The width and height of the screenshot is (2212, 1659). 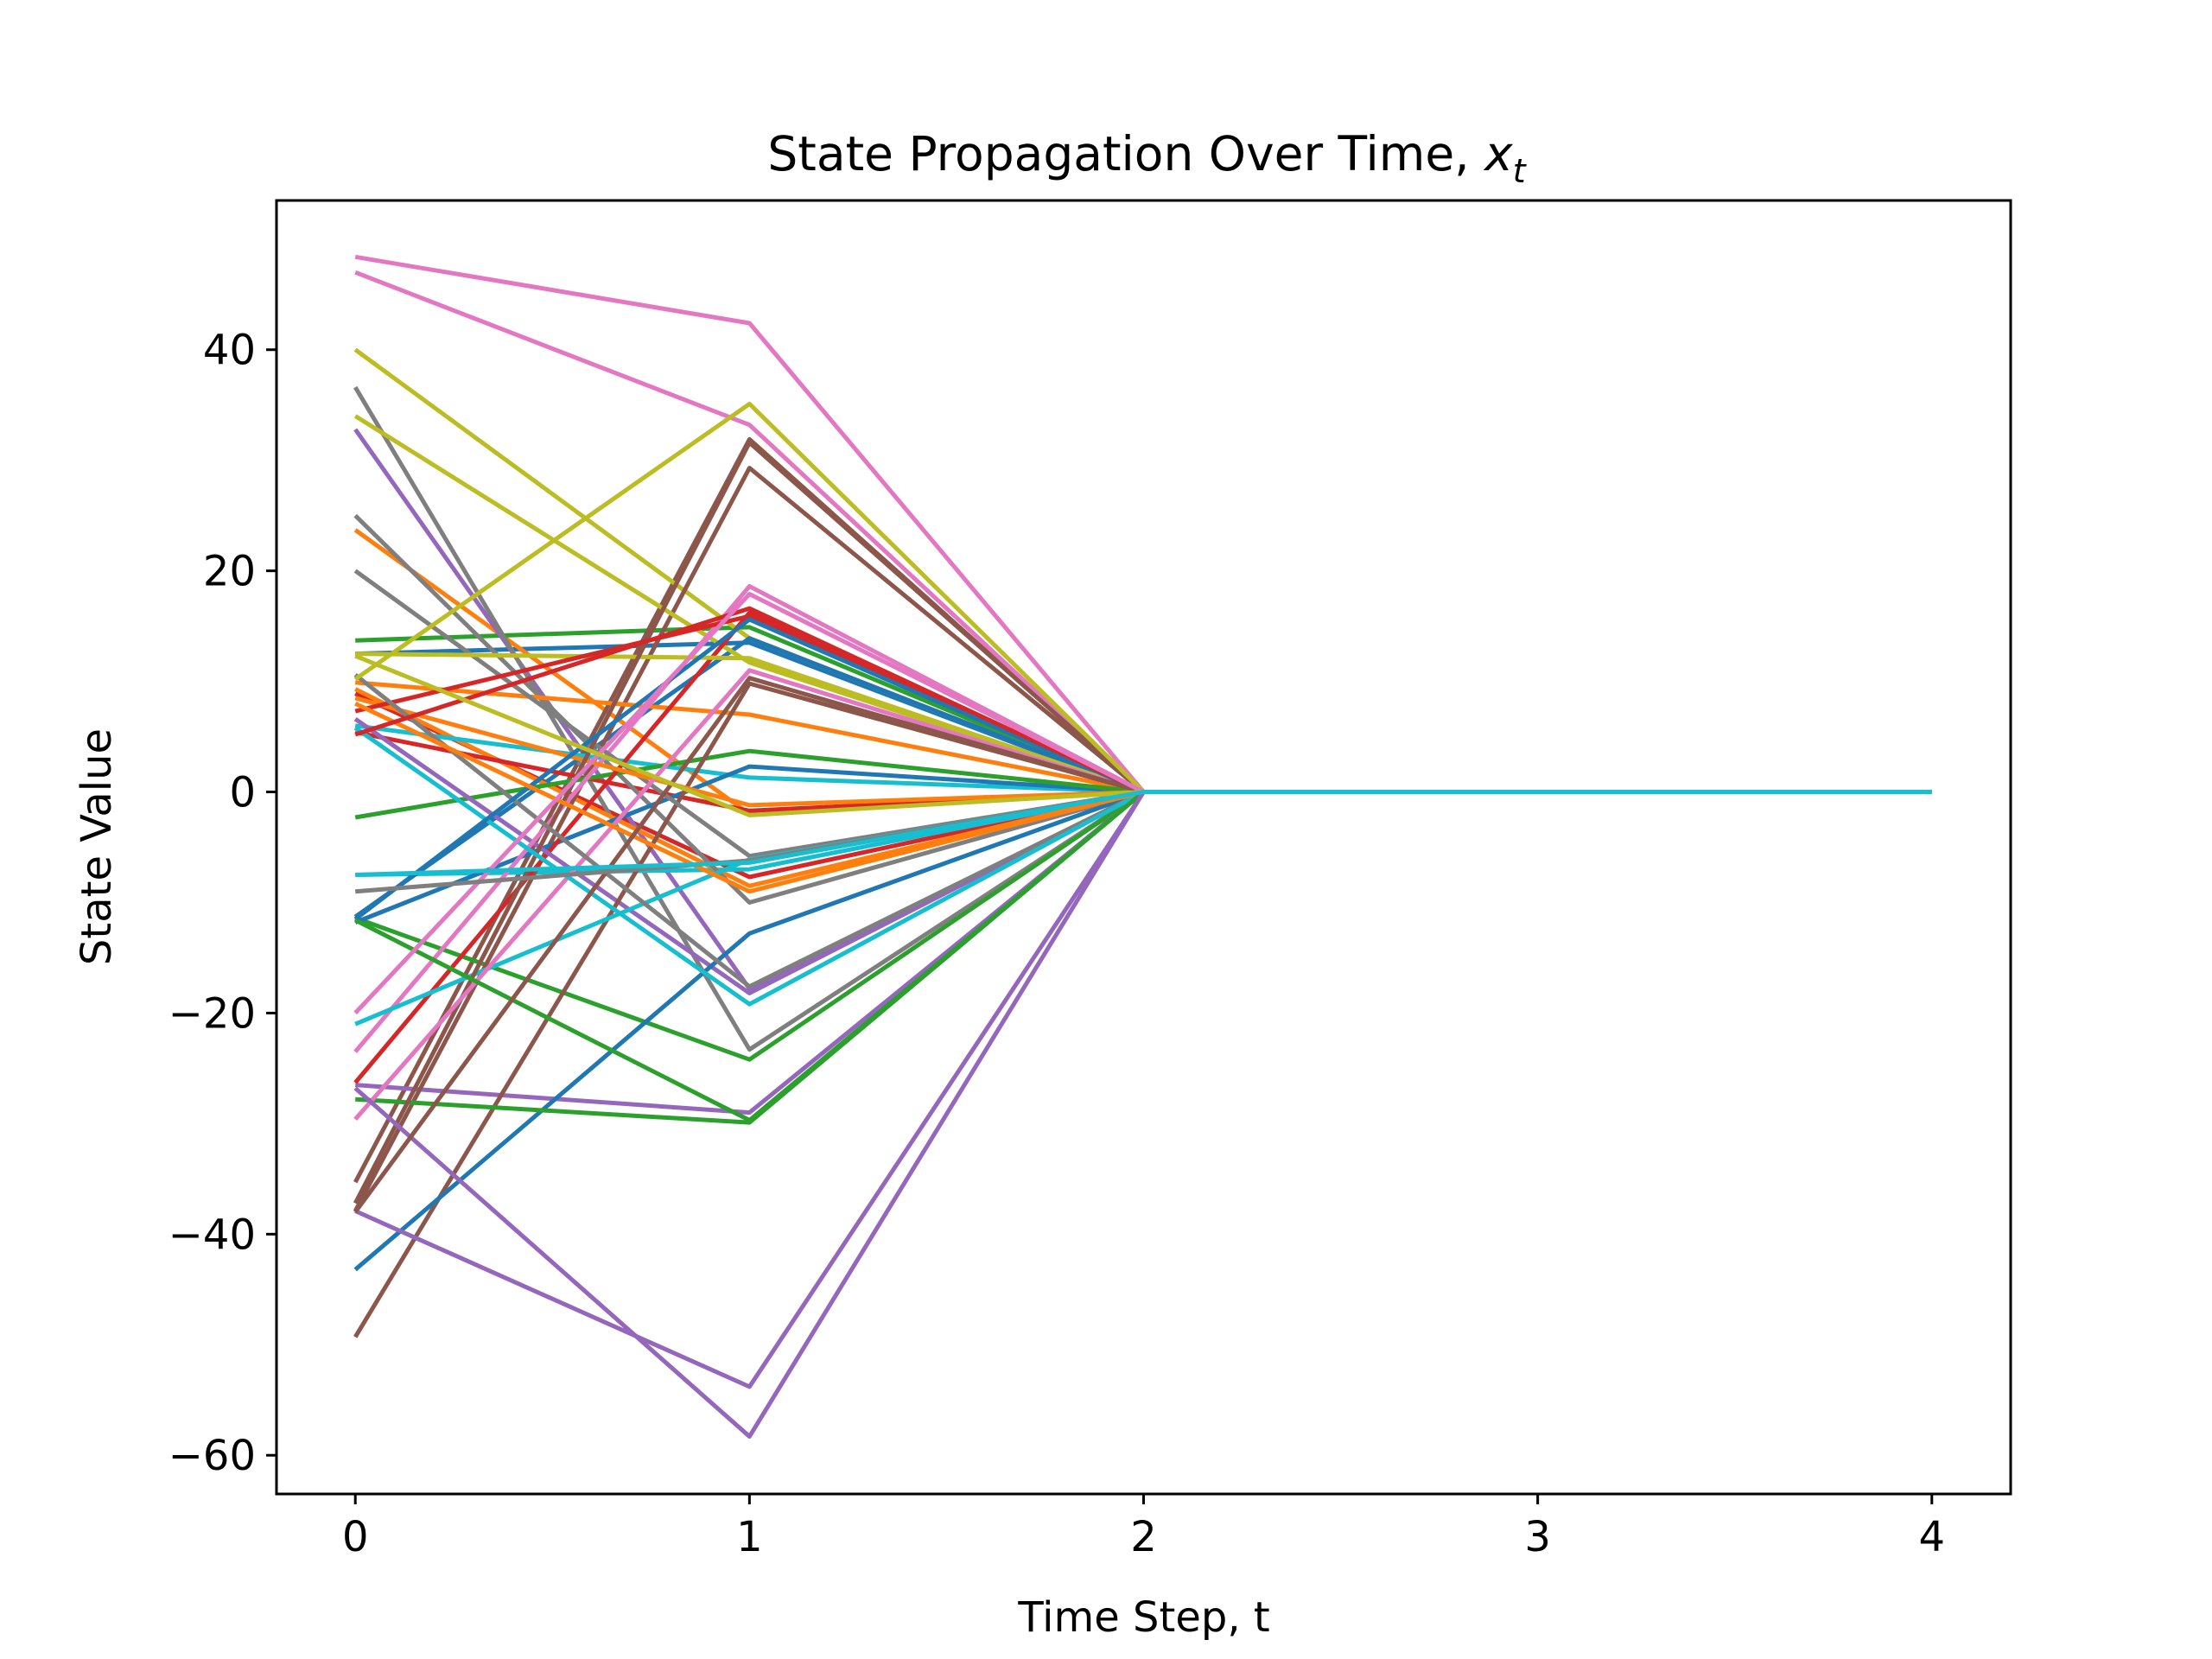 What do you see at coordinates (230, 572) in the screenshot?
I see `y-tick-label: 20` at bounding box center [230, 572].